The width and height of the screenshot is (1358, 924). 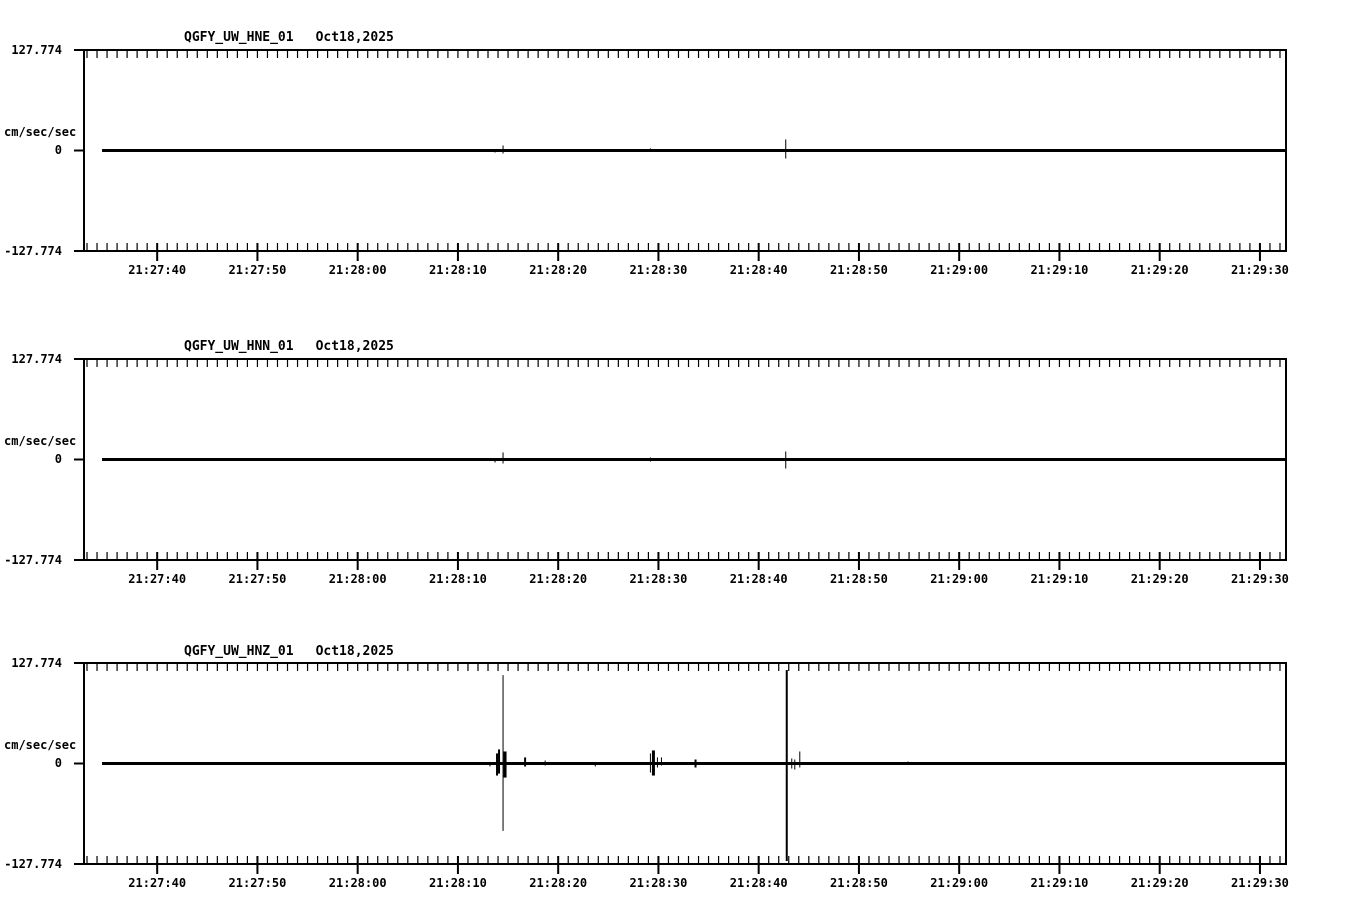 I want to click on panel-title-hnn: QGFY_UW_HNN_01 Oct18,2025, so click(x=289, y=346).